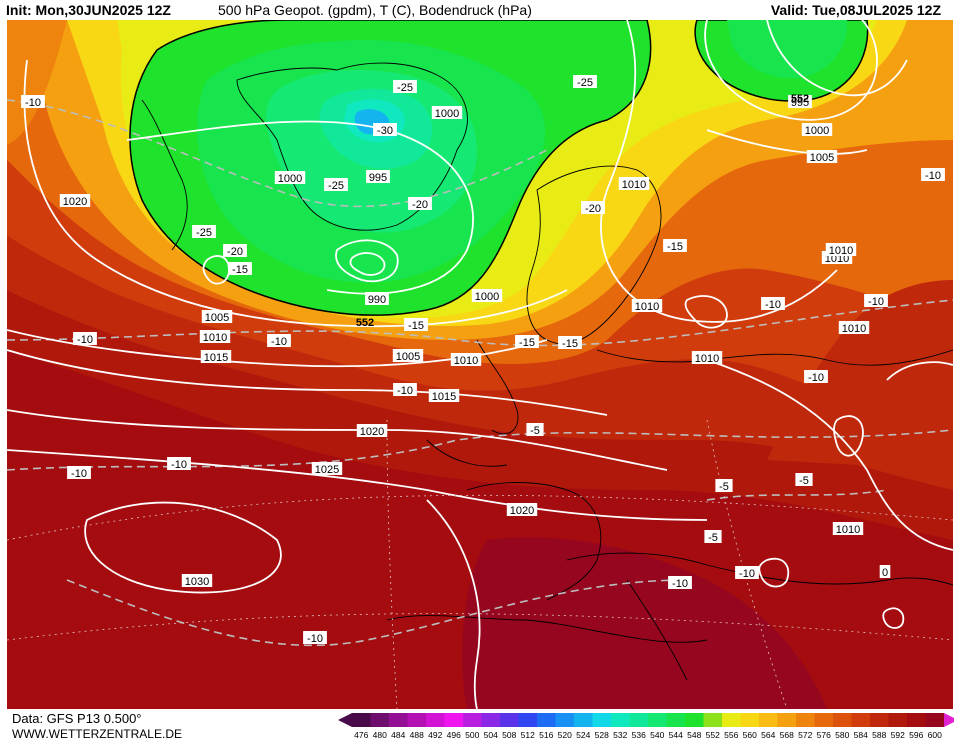  I want to click on temperature-label-text: -20, so click(235, 252).